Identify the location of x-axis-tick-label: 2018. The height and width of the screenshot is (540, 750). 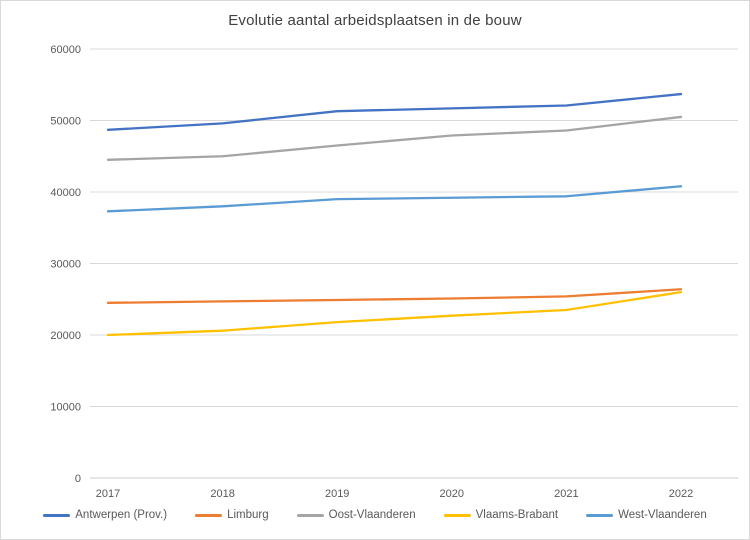
(222, 494).